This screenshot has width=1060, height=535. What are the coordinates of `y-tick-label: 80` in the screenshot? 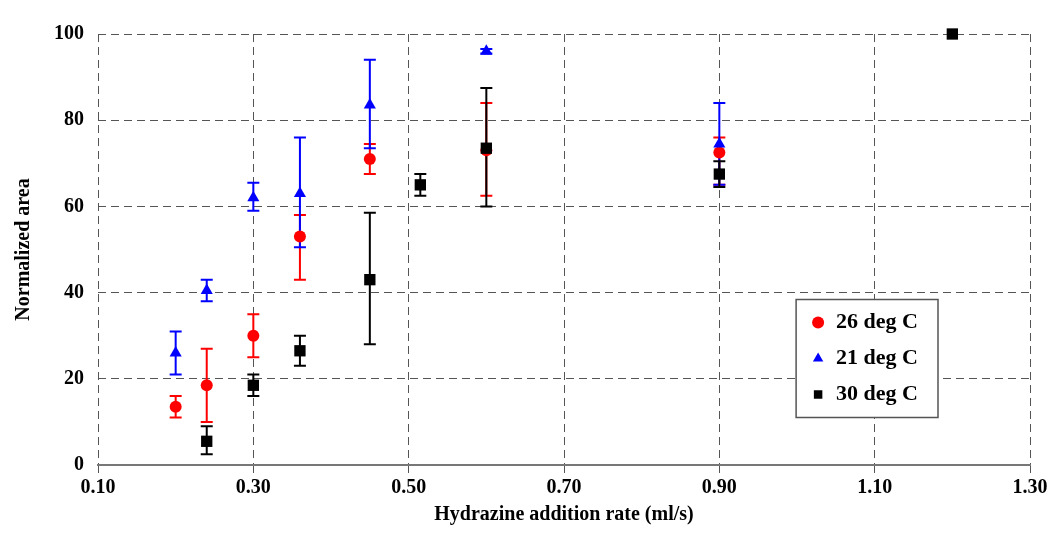 It's located at (74, 118).